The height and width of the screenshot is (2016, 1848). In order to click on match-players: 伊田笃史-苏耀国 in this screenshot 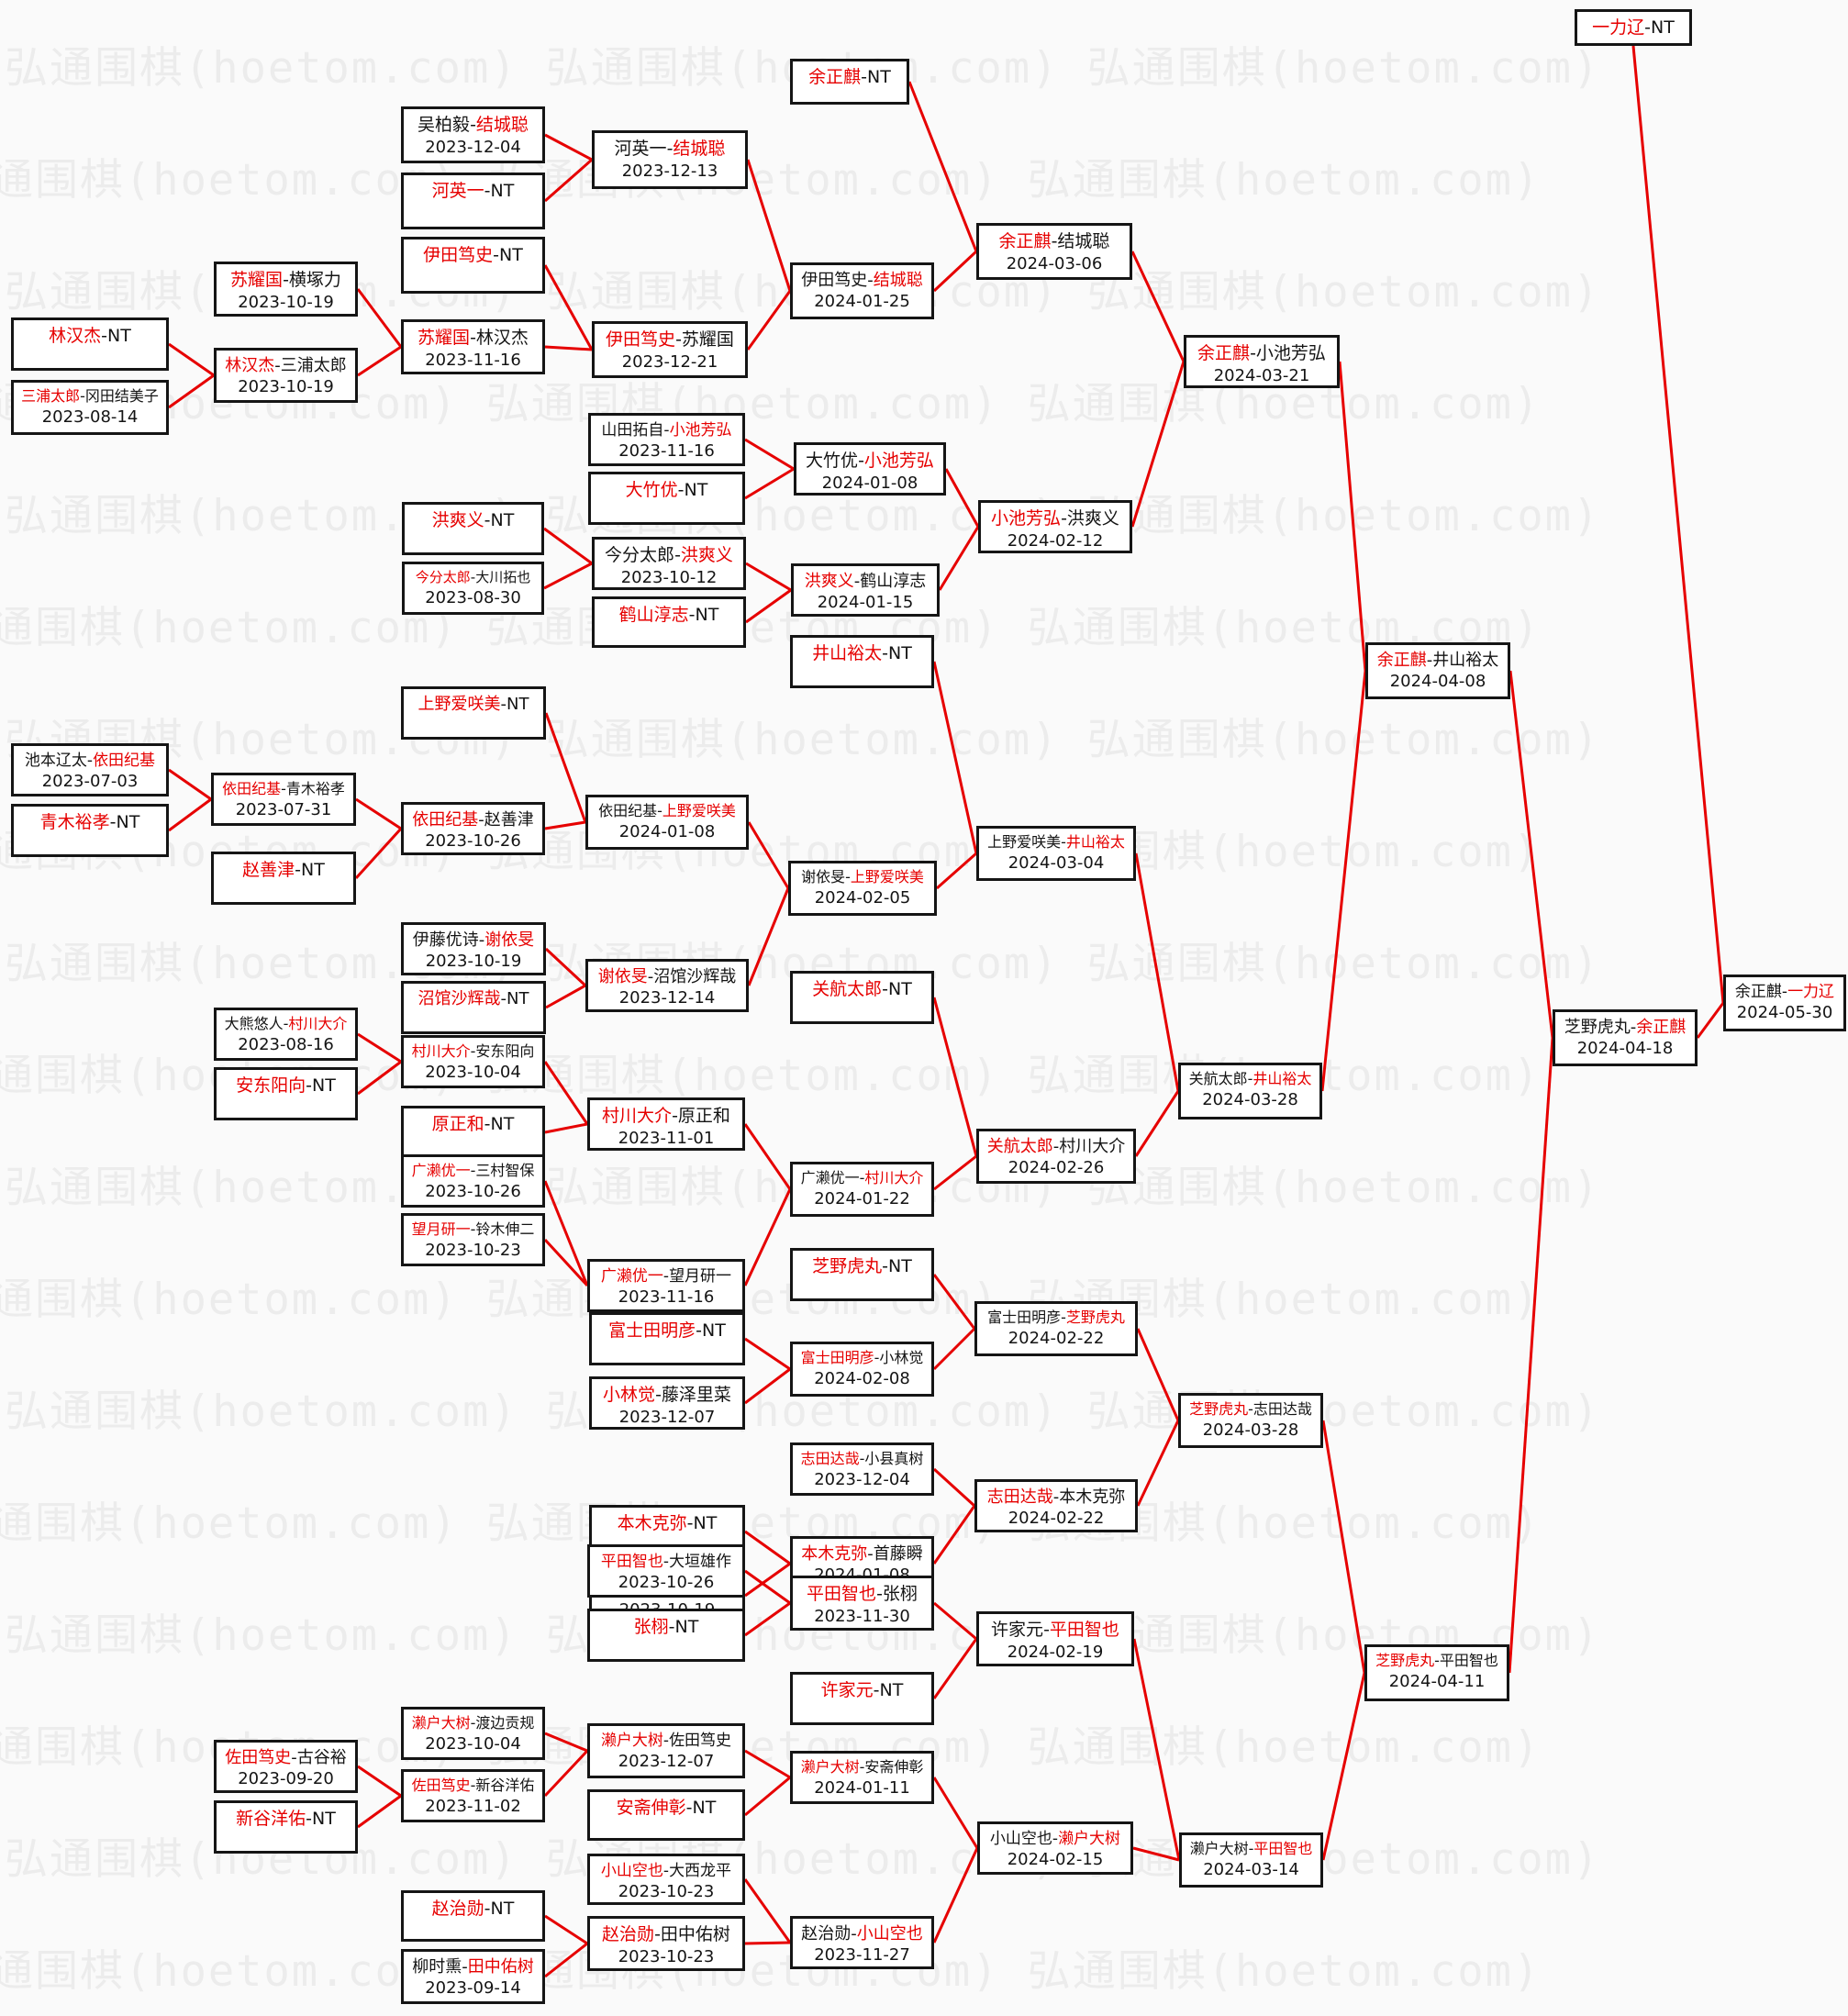, I will do `click(670, 340)`.